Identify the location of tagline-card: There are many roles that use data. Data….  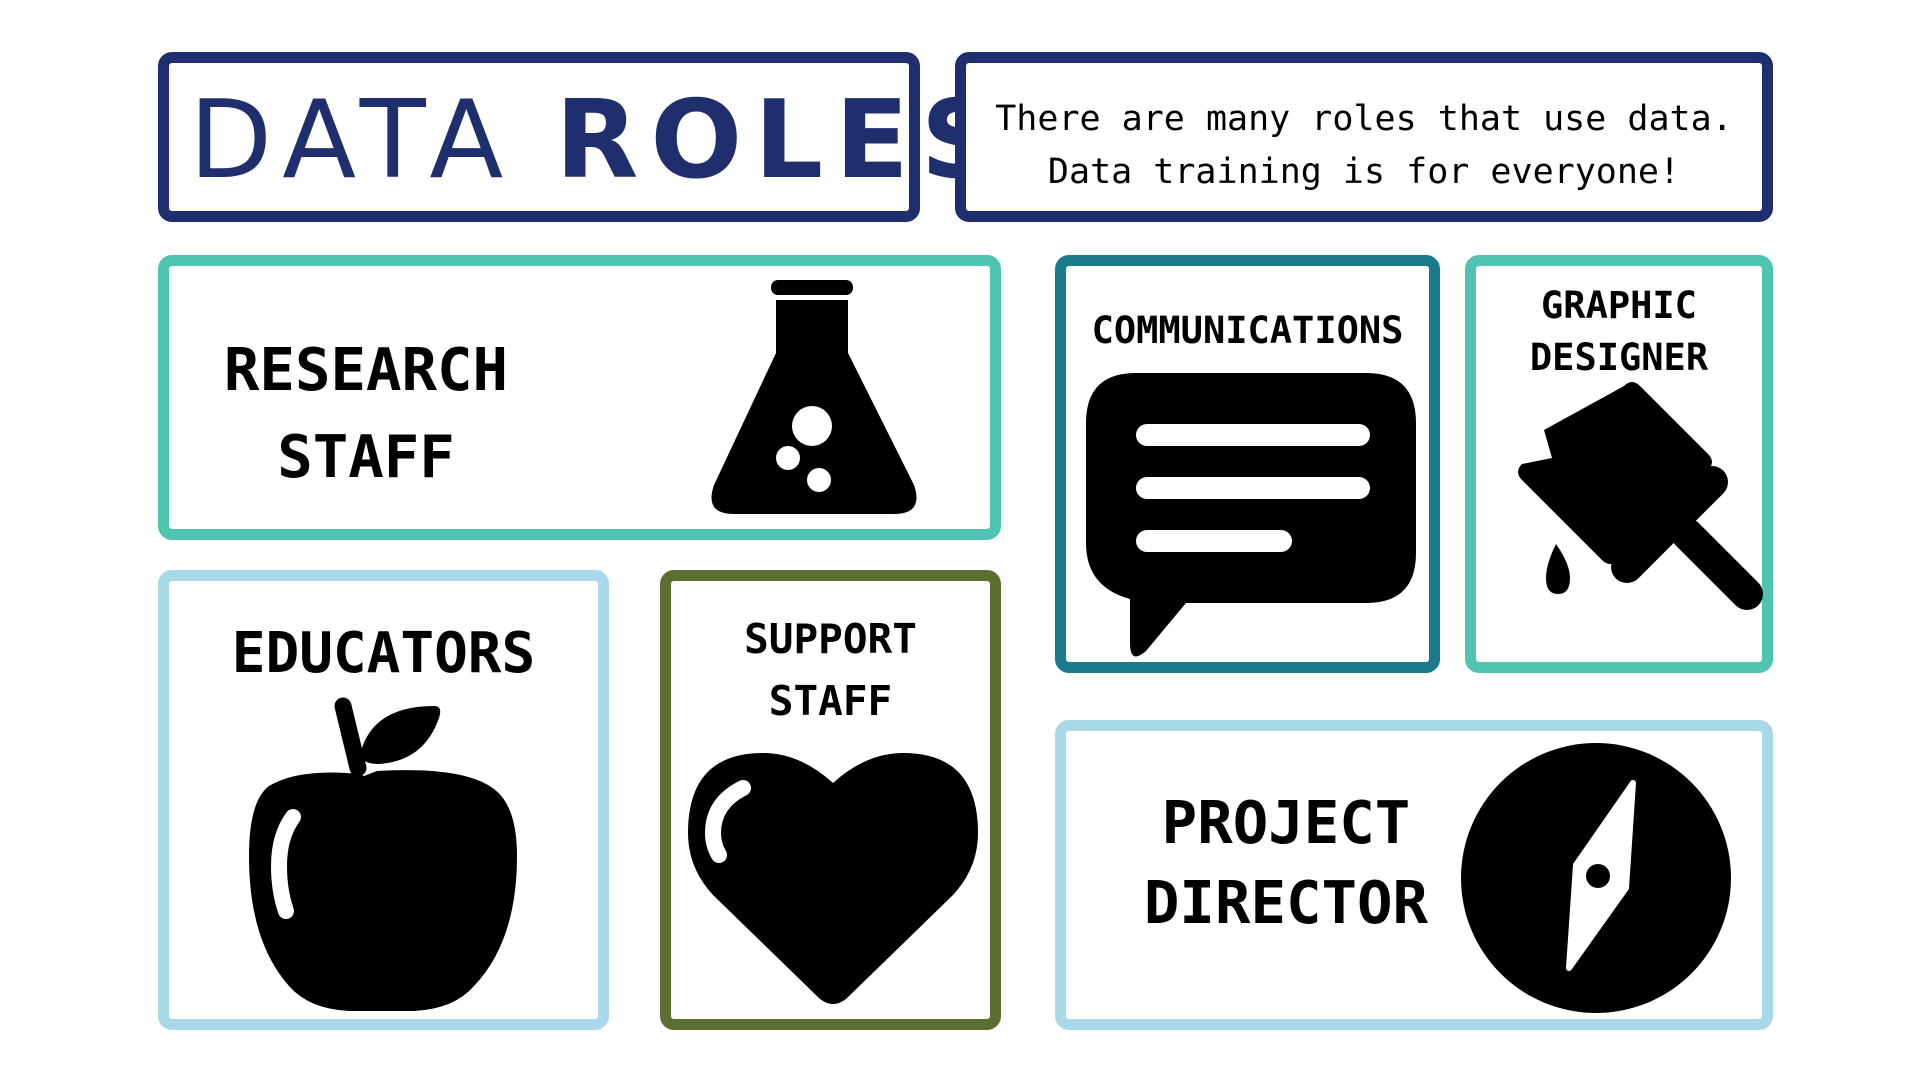
(1364, 137).